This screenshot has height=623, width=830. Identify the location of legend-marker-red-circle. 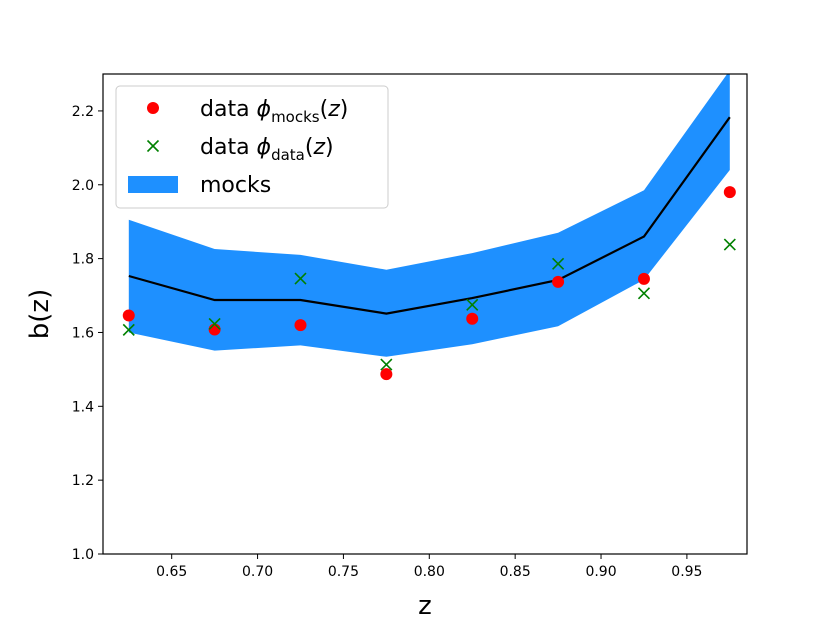
(153, 108).